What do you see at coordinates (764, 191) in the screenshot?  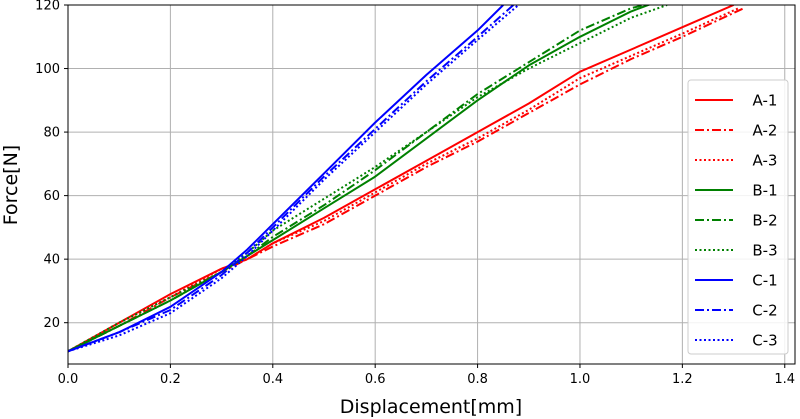 I see `legend-label-b-1: B-1` at bounding box center [764, 191].